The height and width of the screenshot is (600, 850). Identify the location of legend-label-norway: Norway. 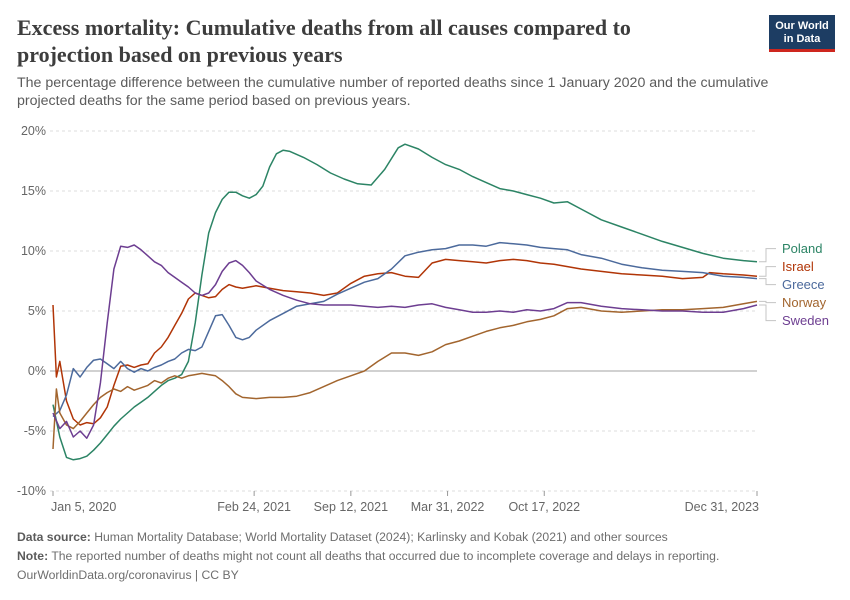
(804, 302).